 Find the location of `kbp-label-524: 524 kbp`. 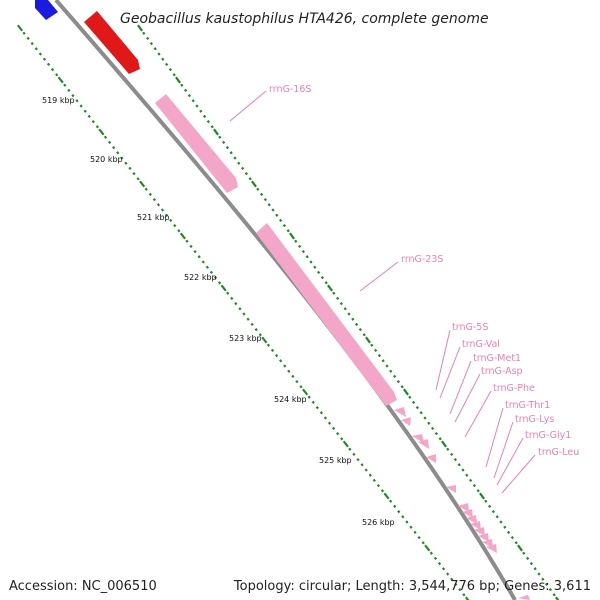

kbp-label-524: 524 kbp is located at coordinates (290, 399).